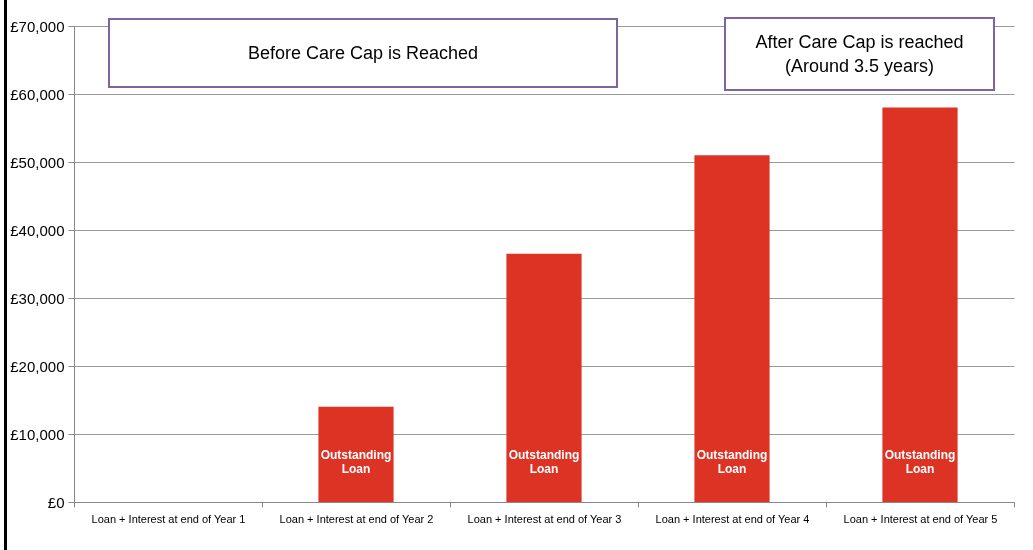  I want to click on y-tick-label: £10,000, so click(37, 434).